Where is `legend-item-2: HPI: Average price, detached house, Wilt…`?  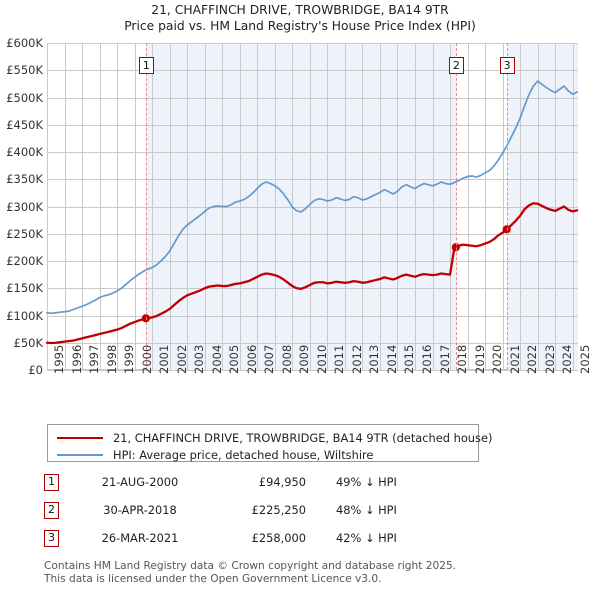
legend-item-2: HPI: Average price, detached house, Wilt… is located at coordinates (210, 454).